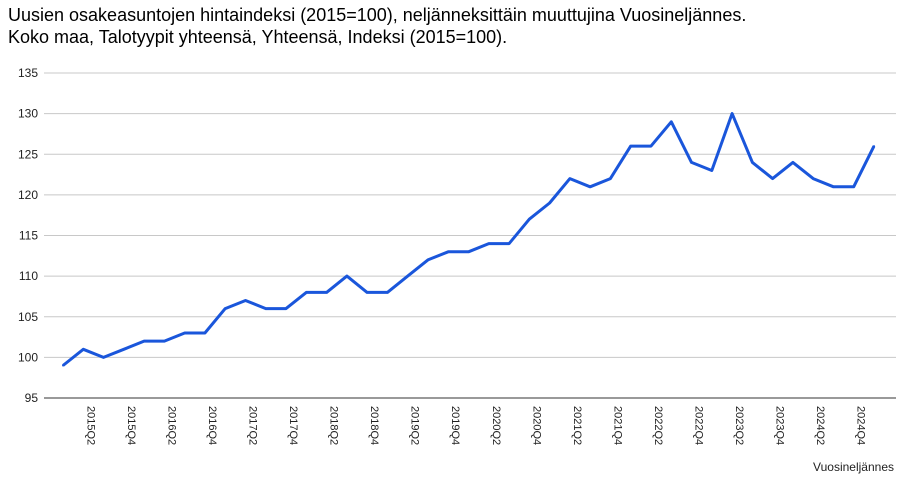 This screenshot has height=488, width=908. Describe the element at coordinates (374, 425) in the screenshot. I see `x-tick-label: 2018Q4` at that location.